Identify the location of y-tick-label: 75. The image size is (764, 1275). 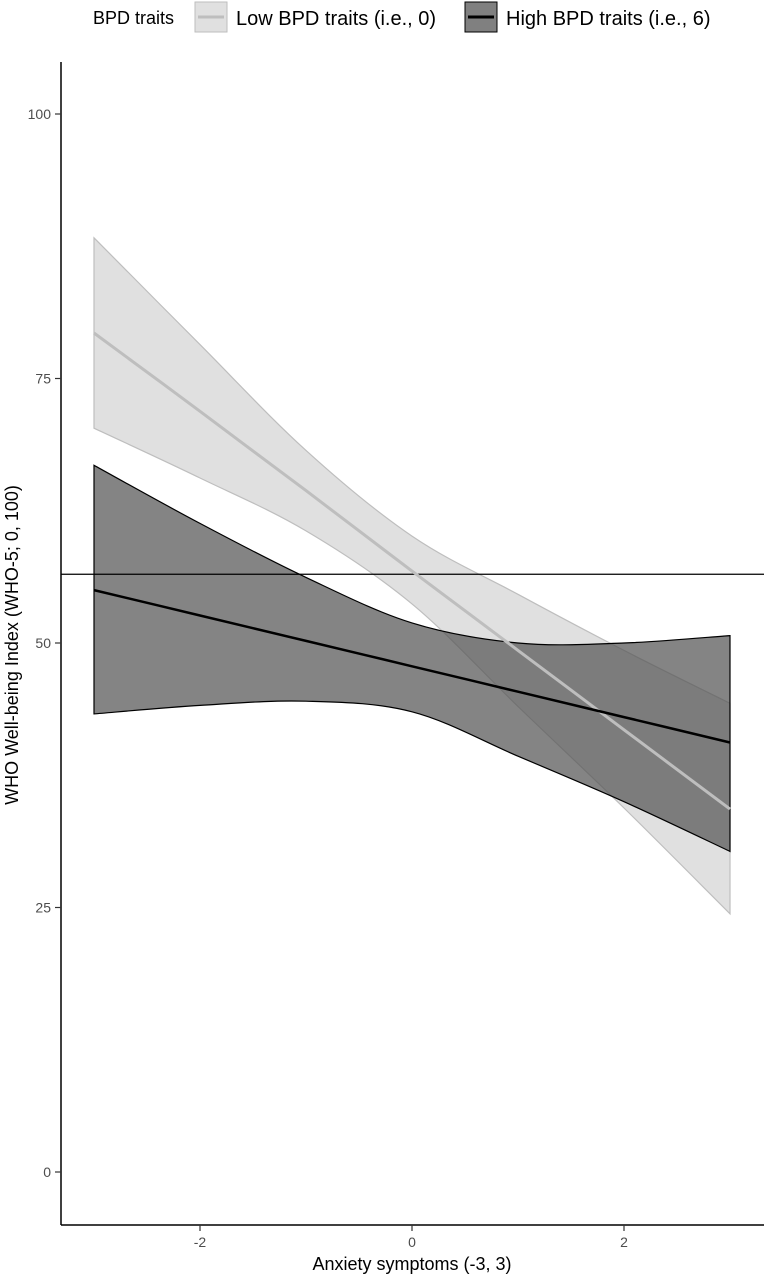
(43, 379).